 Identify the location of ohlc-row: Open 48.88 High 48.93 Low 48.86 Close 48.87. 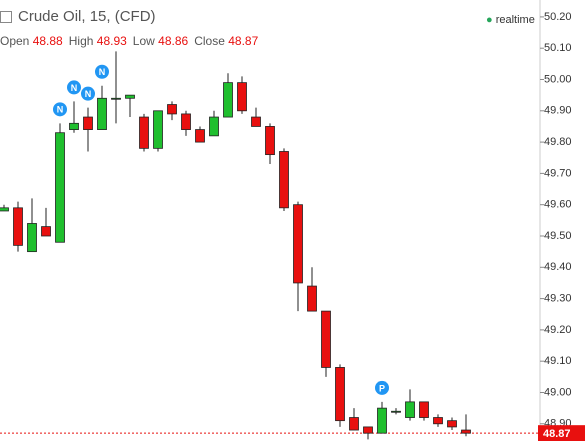
(132, 41).